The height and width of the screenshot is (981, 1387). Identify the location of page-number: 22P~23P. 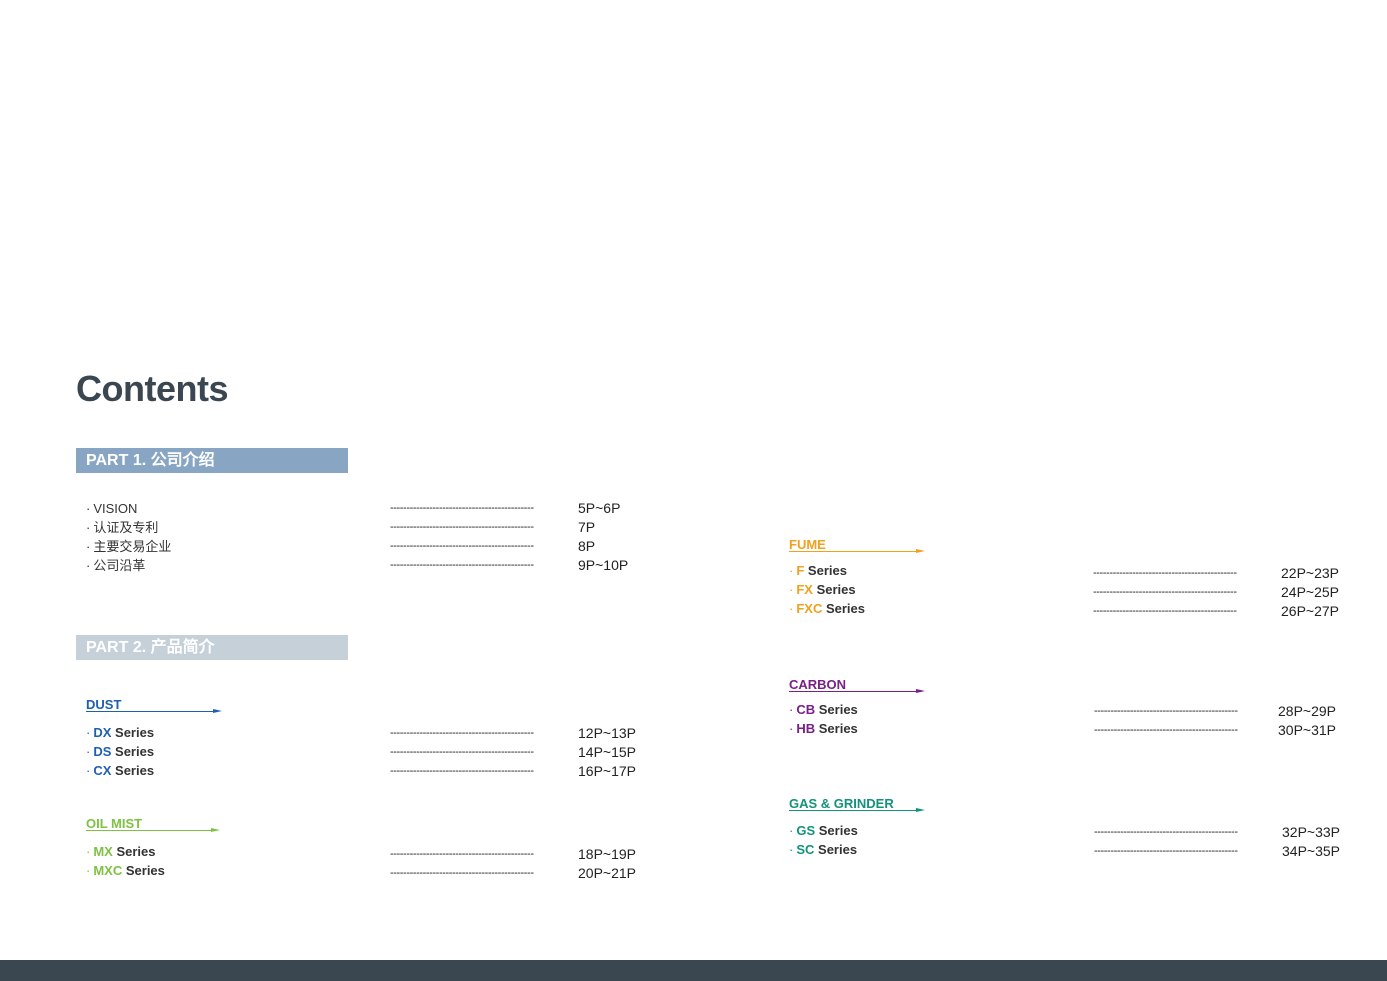
(1310, 573).